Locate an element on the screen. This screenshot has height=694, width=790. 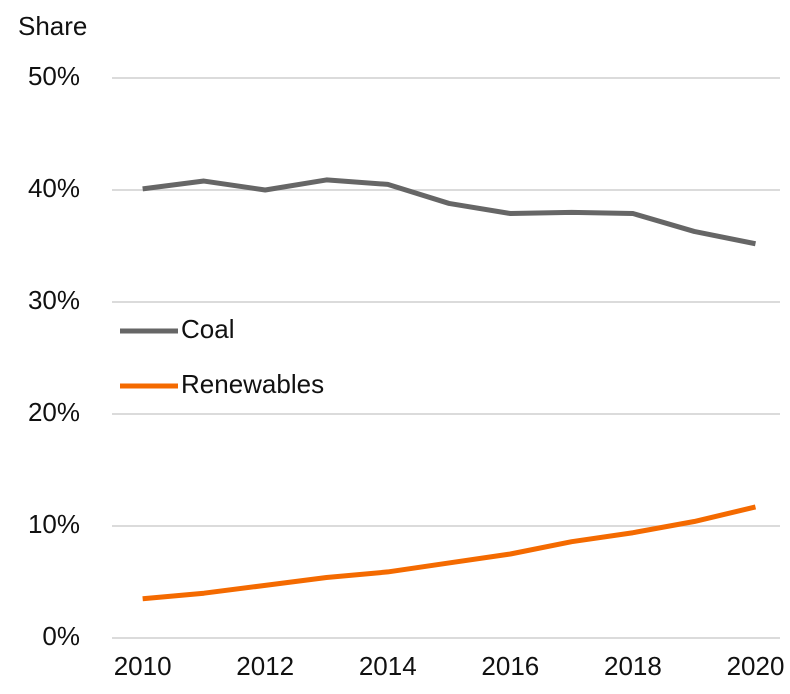
x-tick-label: 2014 is located at coordinates (388, 666).